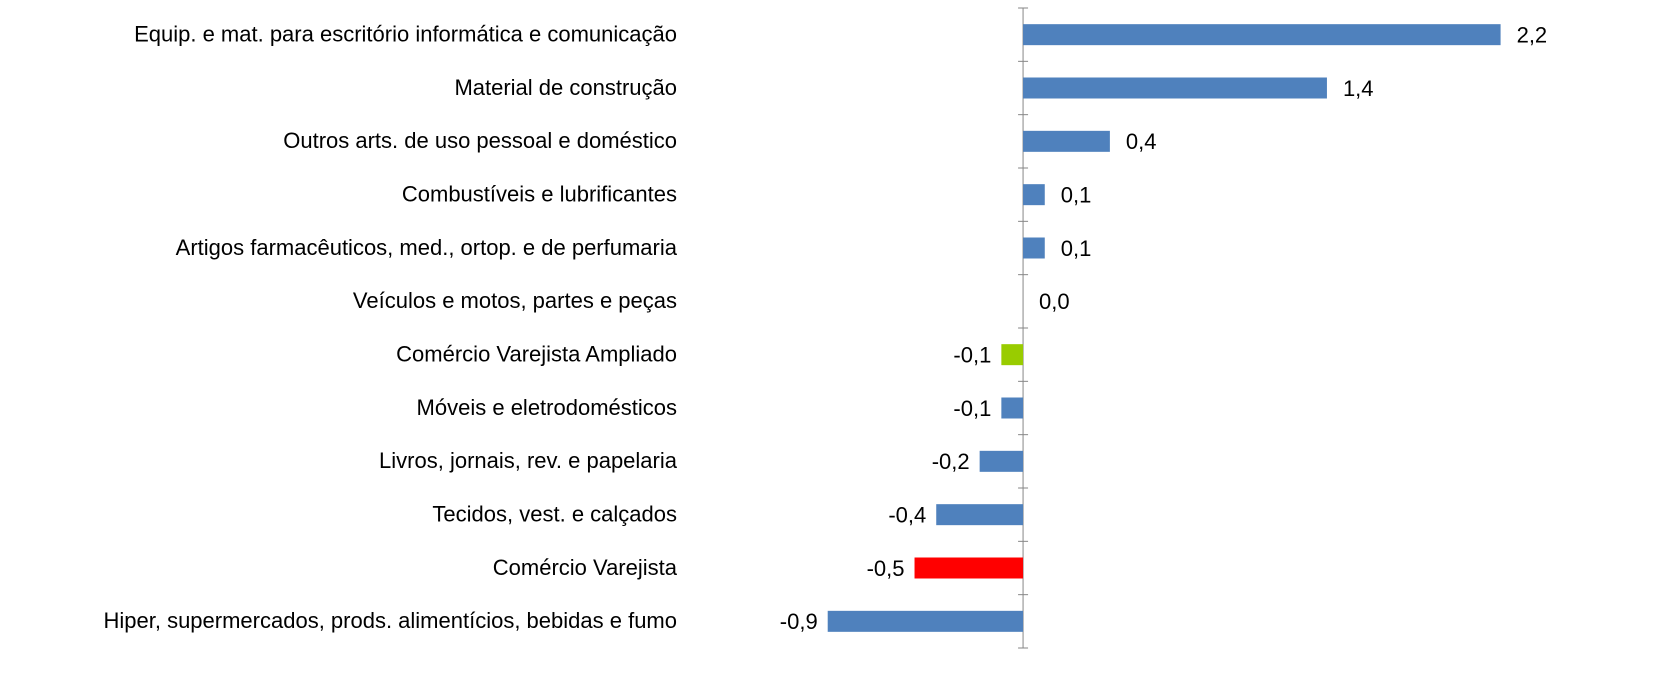  I want to click on category-label: Móveis e eletrodomésticos, so click(547, 407).